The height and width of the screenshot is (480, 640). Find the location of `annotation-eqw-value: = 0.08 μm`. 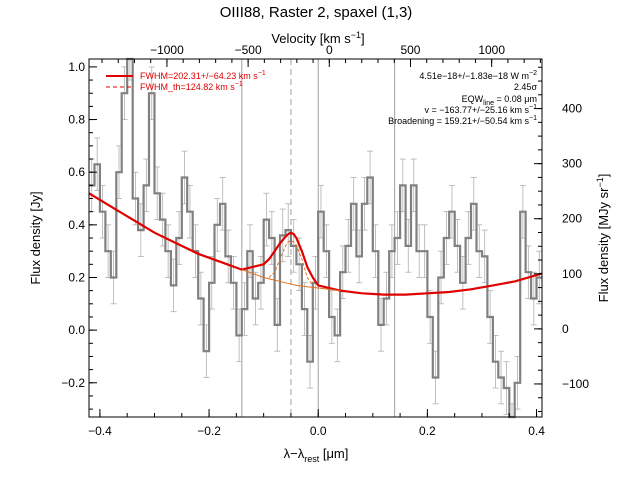

annotation-eqw-value: = 0.08 μm is located at coordinates (515, 99).